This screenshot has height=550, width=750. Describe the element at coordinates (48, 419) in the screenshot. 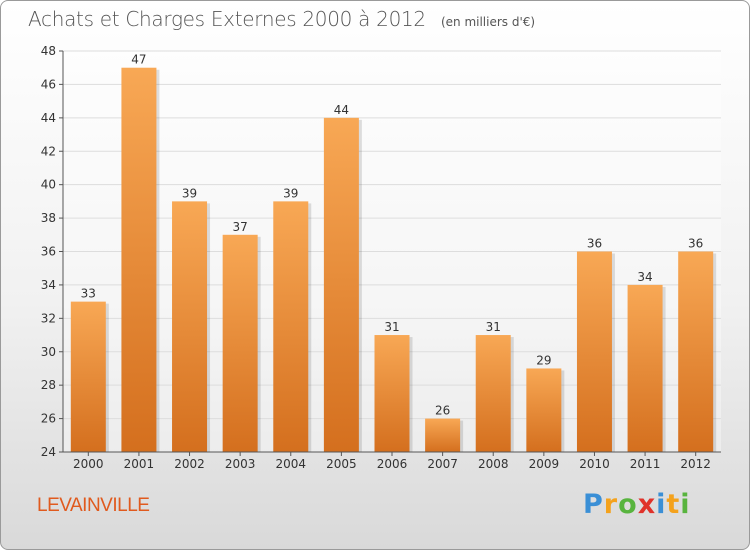

I see `y-tick-label: 26` at that location.